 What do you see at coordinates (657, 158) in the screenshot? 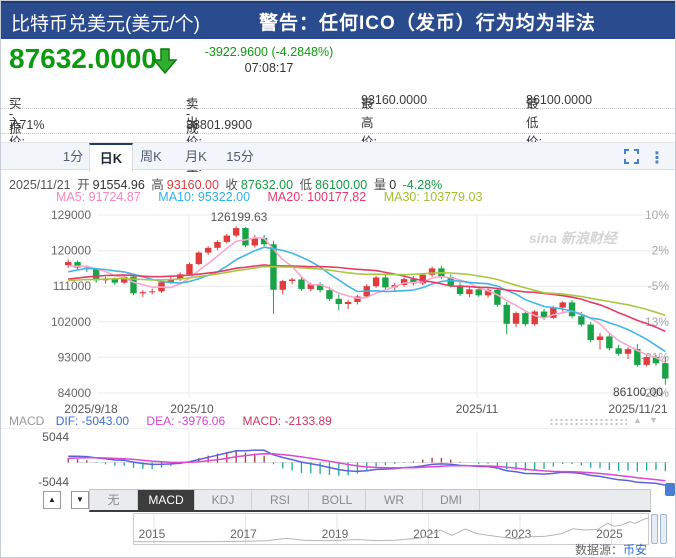
I see `more-menu-icon: ⋮` at bounding box center [657, 158].